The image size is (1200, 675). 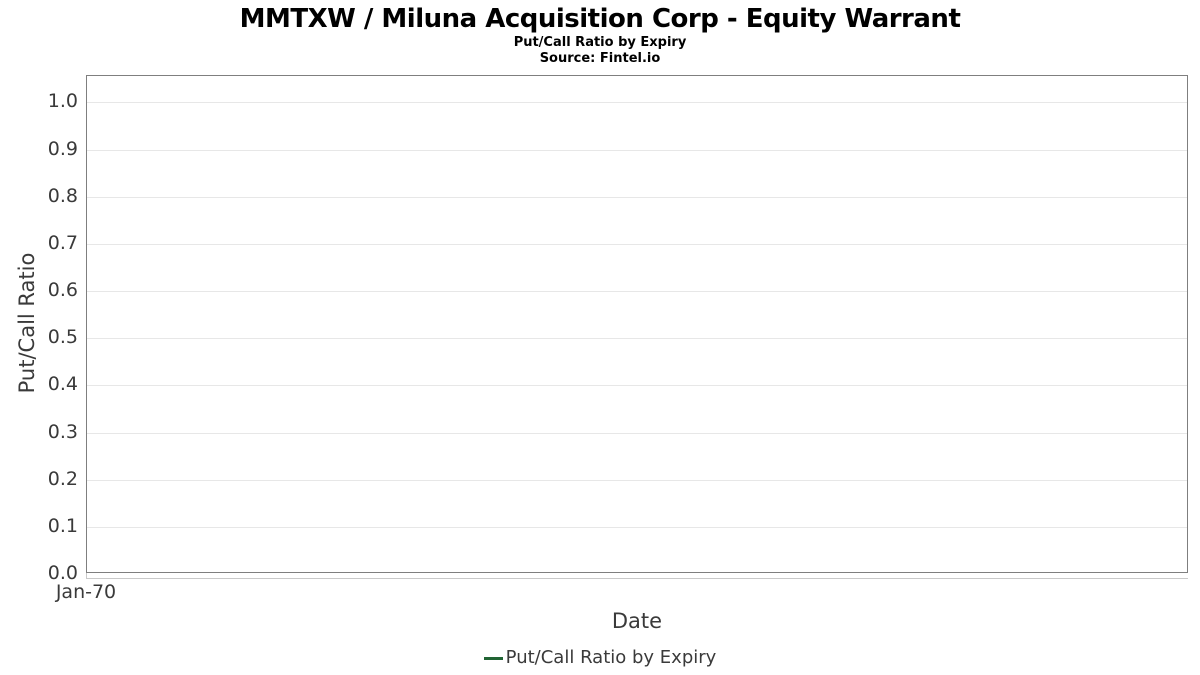 I want to click on y-tick-label: 0.0, so click(x=62, y=573).